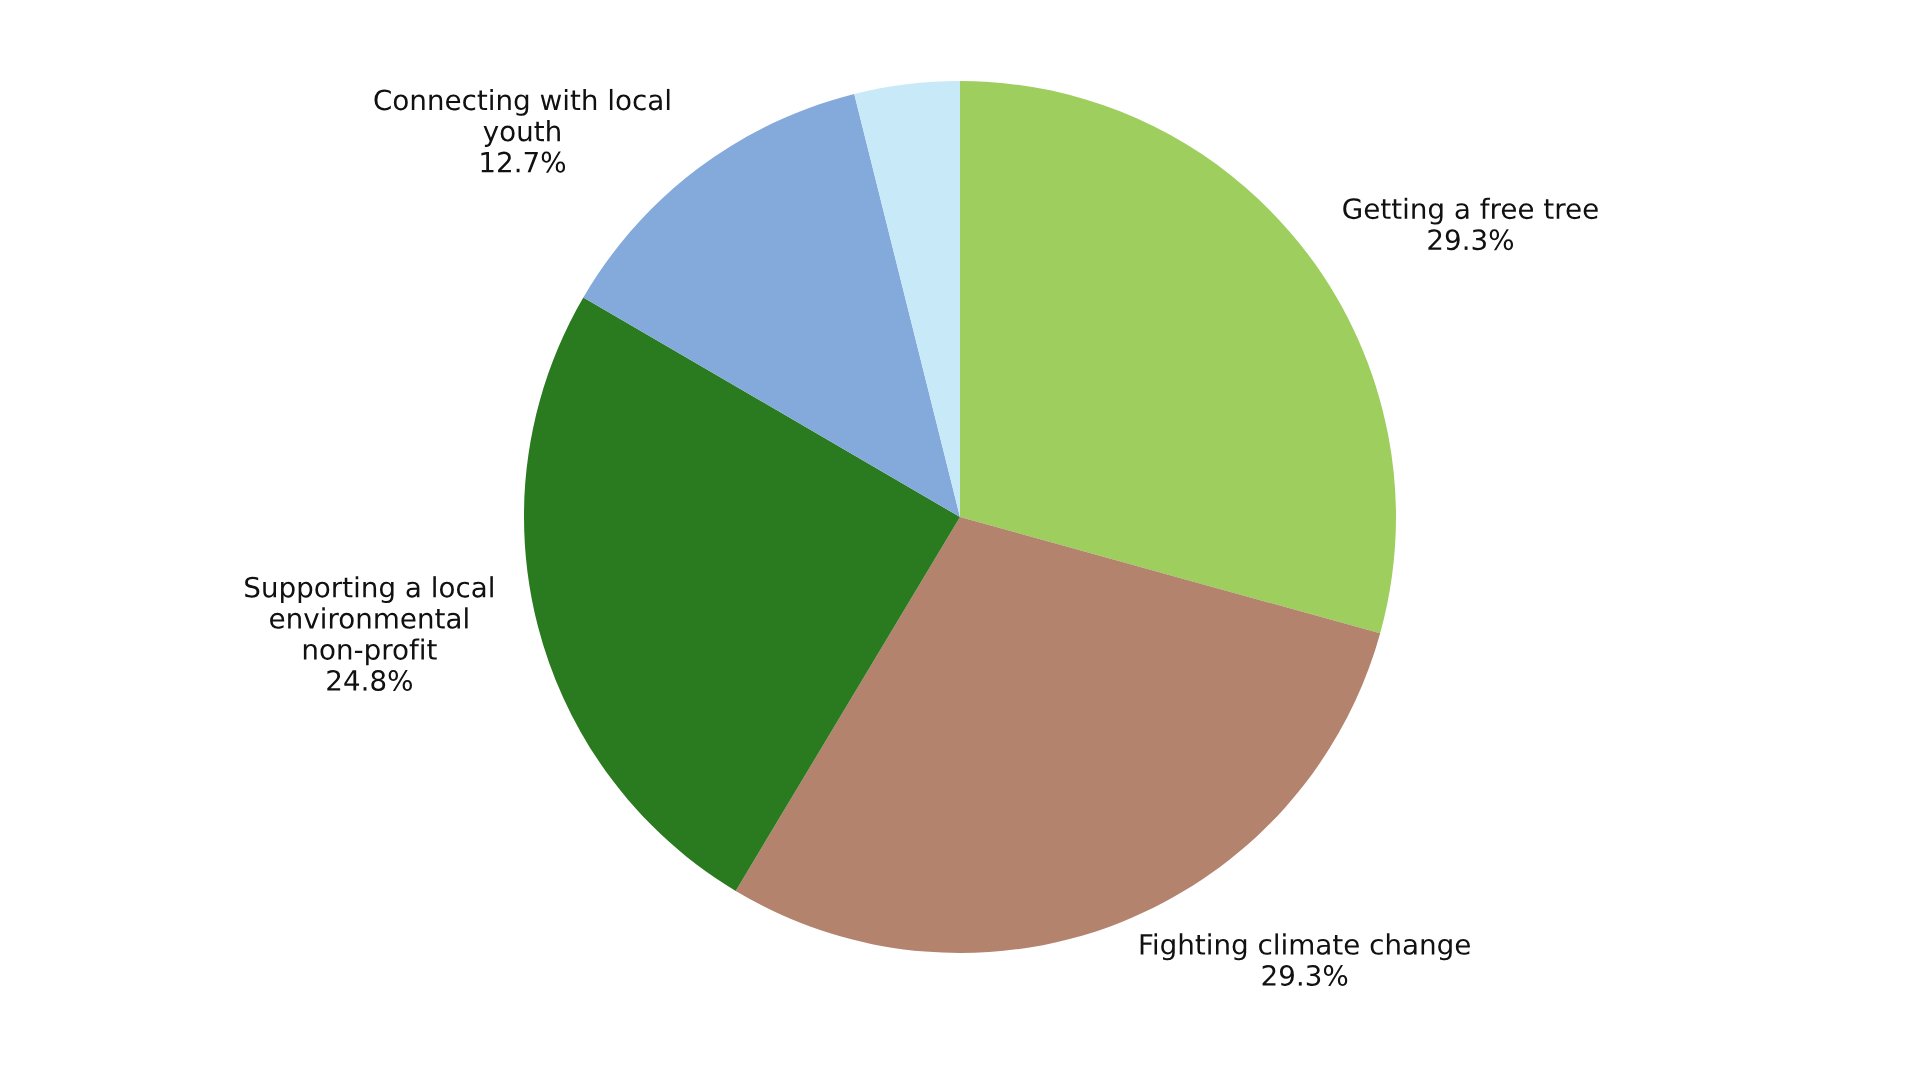  Describe the element at coordinates (369, 680) in the screenshot. I see `data-label: 24.8%` at that location.